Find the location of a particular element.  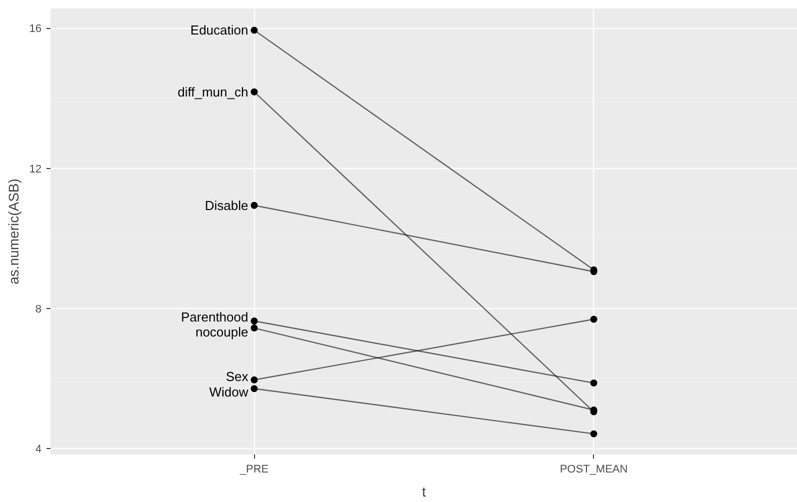

y-axis-title: as.numeric(ASB) is located at coordinates (13, 231).